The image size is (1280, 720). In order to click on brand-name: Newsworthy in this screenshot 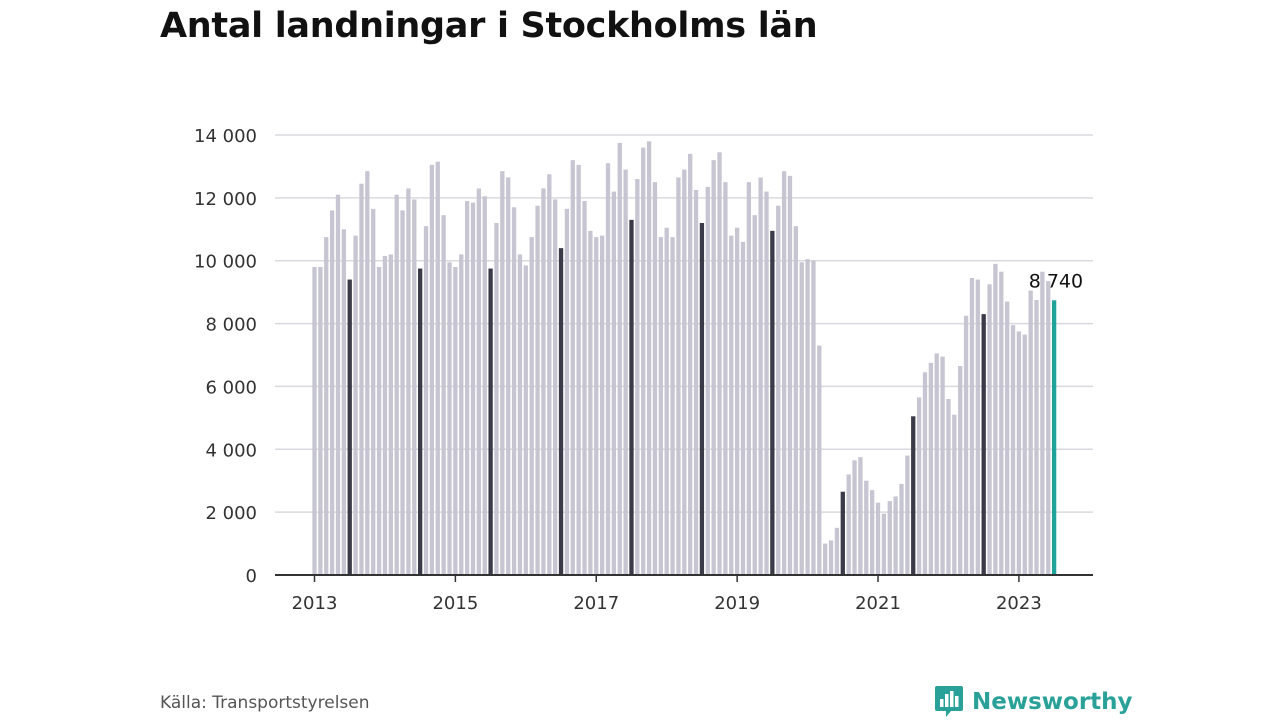, I will do `click(1052, 702)`.